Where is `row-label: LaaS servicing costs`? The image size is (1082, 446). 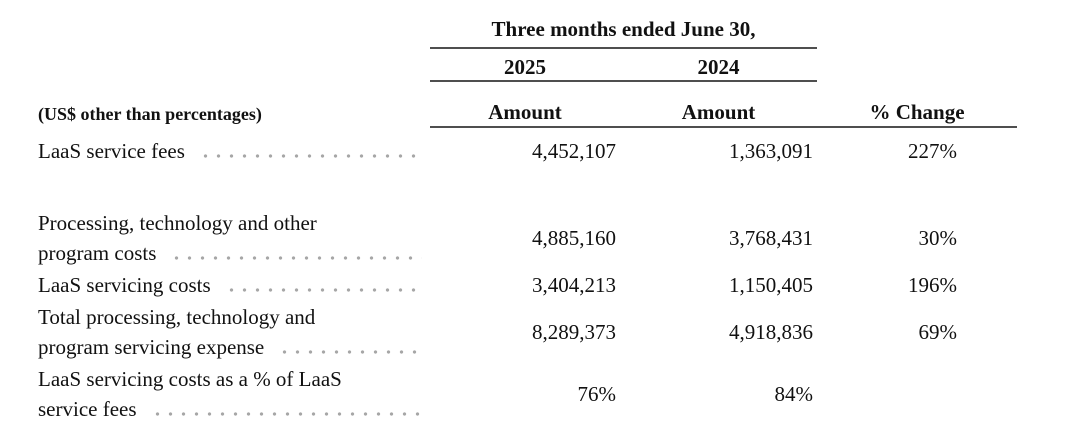 row-label: LaaS servicing costs is located at coordinates (124, 285).